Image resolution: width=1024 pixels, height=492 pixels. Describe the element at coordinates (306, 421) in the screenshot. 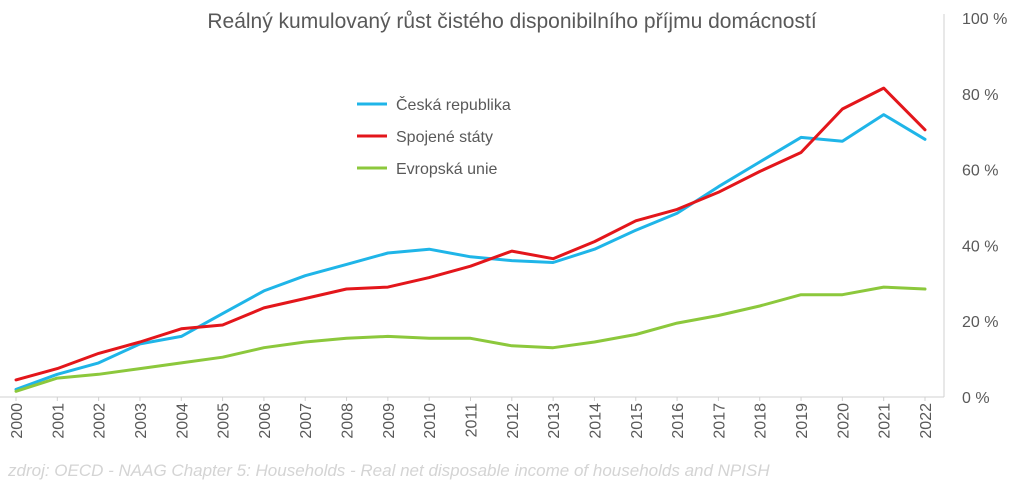

I see `x-tick-label: 2007` at that location.